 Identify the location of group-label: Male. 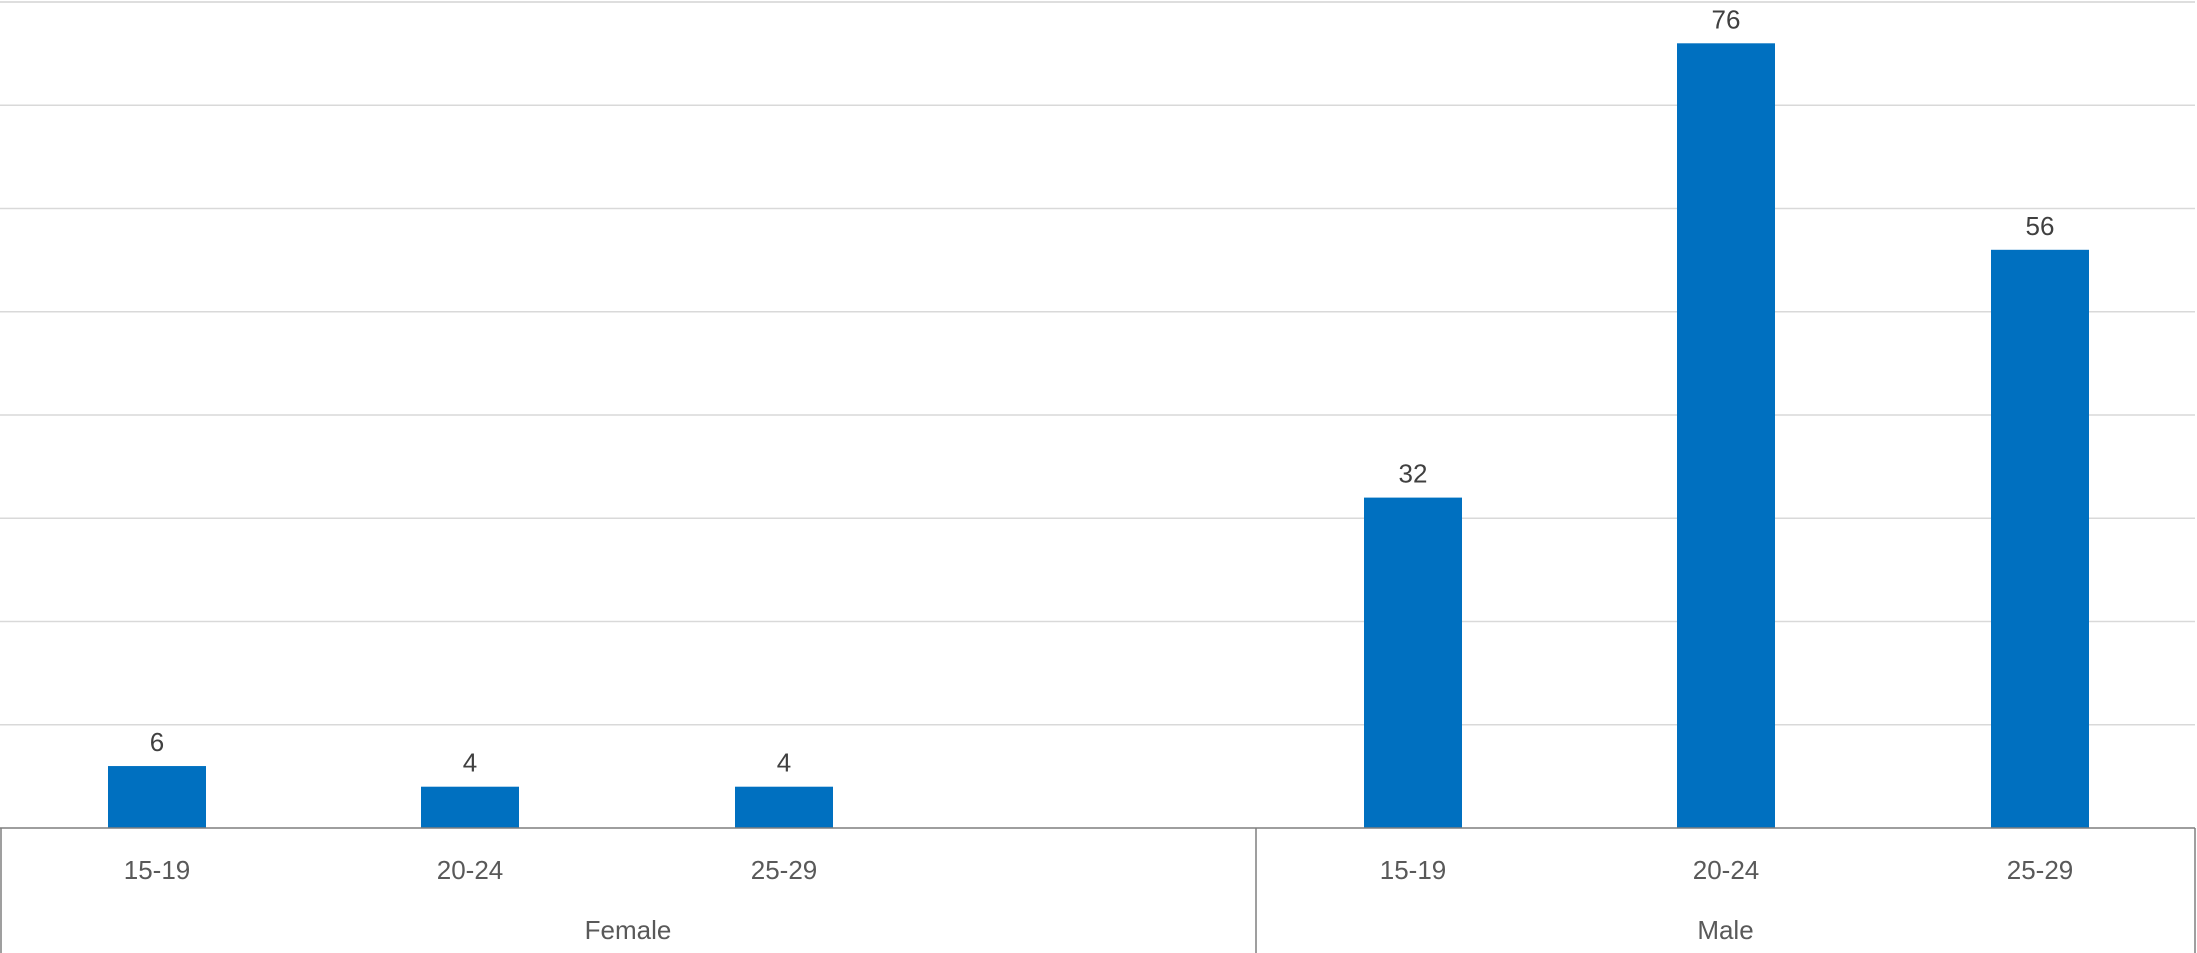
(1725, 930).